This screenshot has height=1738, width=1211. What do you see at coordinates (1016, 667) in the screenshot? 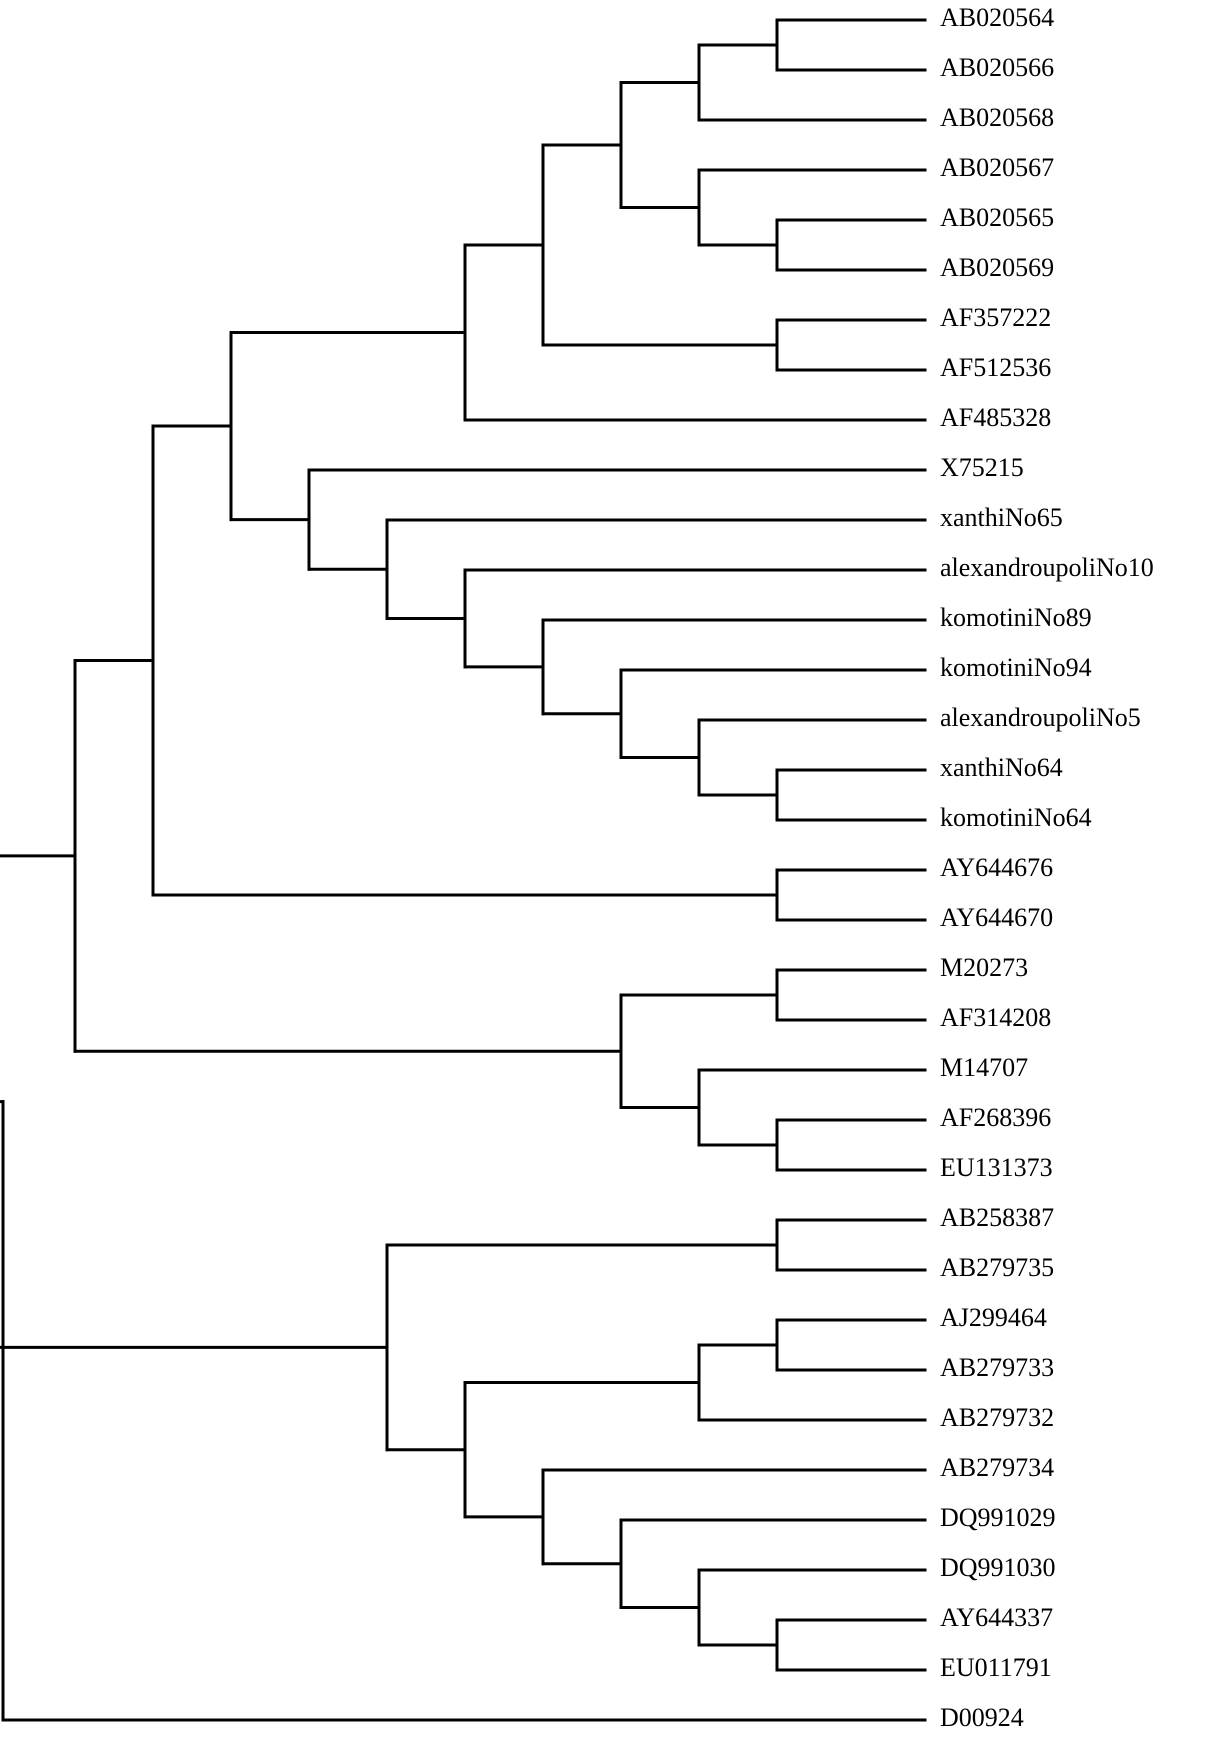
I see `leaf-label: komotiniNo94` at bounding box center [1016, 667].